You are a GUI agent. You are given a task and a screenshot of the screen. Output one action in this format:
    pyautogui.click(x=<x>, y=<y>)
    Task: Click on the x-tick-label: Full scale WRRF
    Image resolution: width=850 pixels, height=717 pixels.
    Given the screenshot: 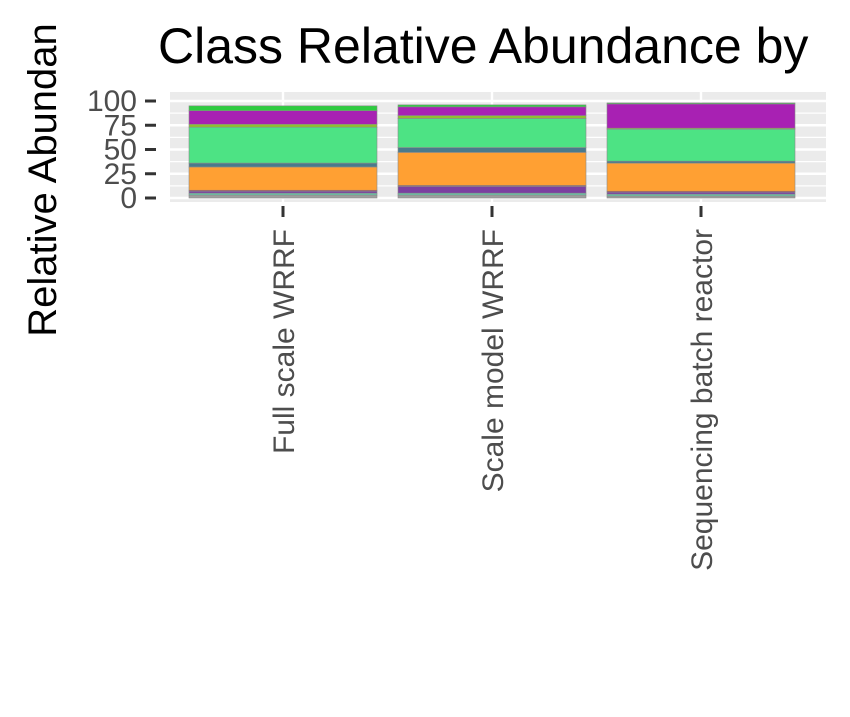 What is the action you would take?
    pyautogui.click(x=284, y=341)
    